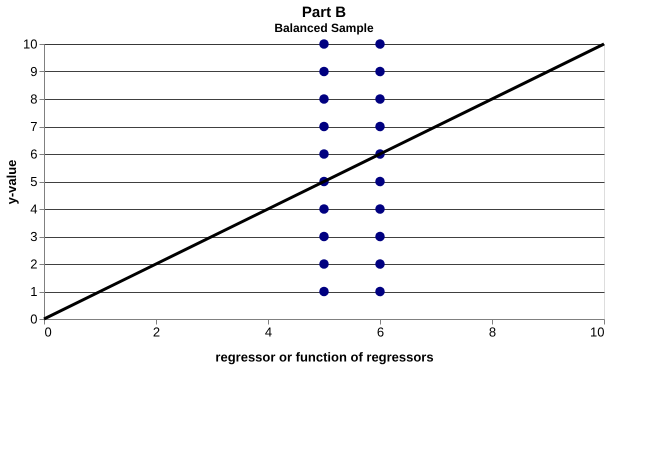 The image size is (650, 449). I want to click on y-tick-label: 1, so click(34, 291).